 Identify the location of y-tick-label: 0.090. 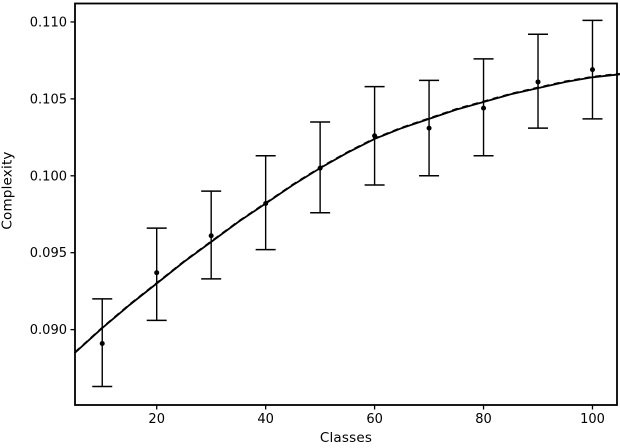
(48, 330).